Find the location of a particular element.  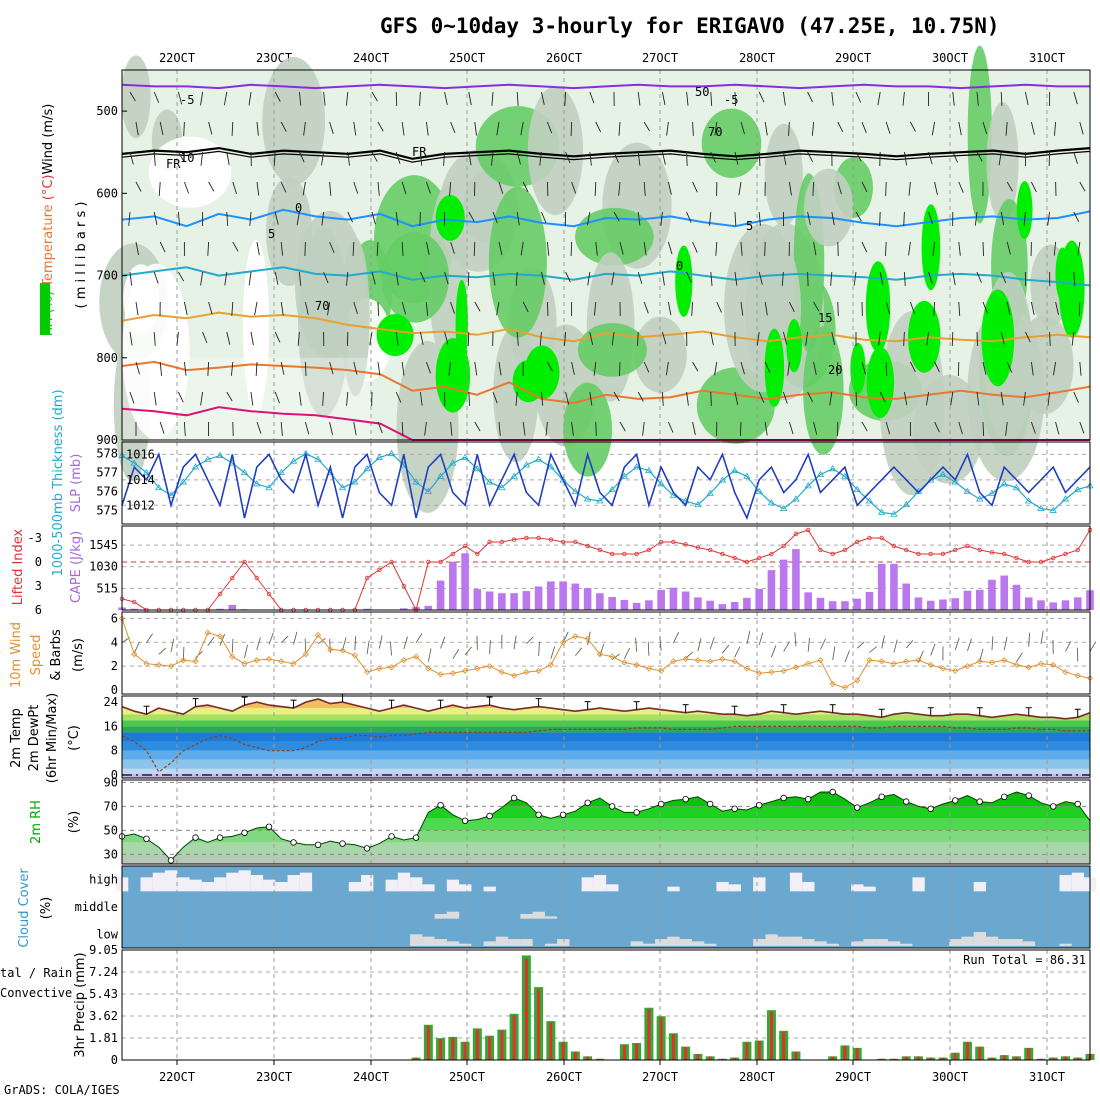

contour-label: 5 is located at coordinates (271, 234).